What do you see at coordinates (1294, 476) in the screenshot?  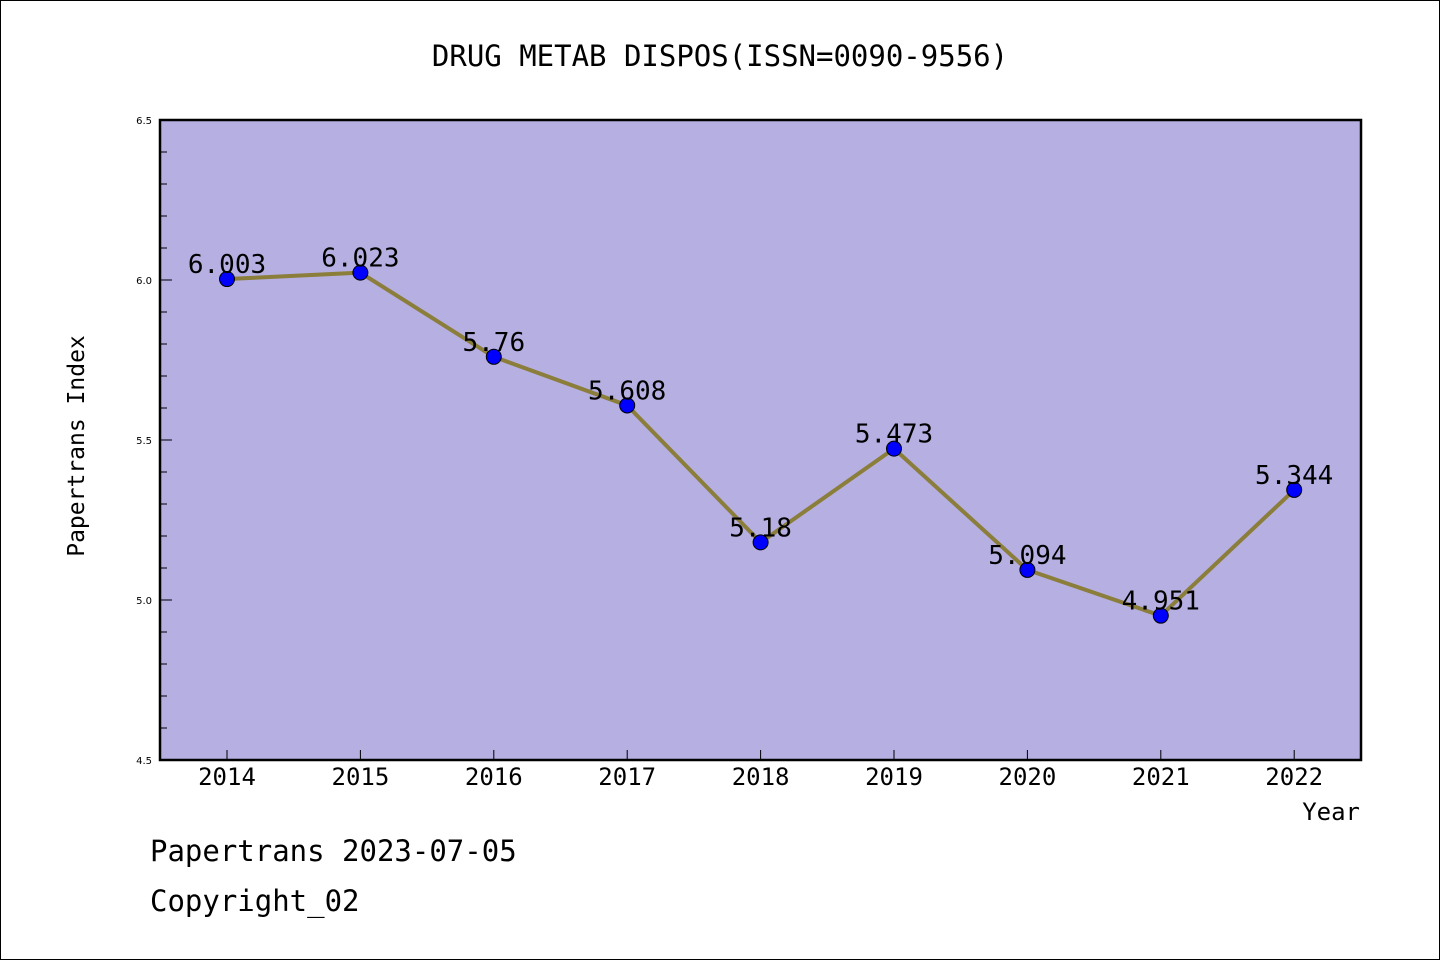 I see `data-label: 5.344` at bounding box center [1294, 476].